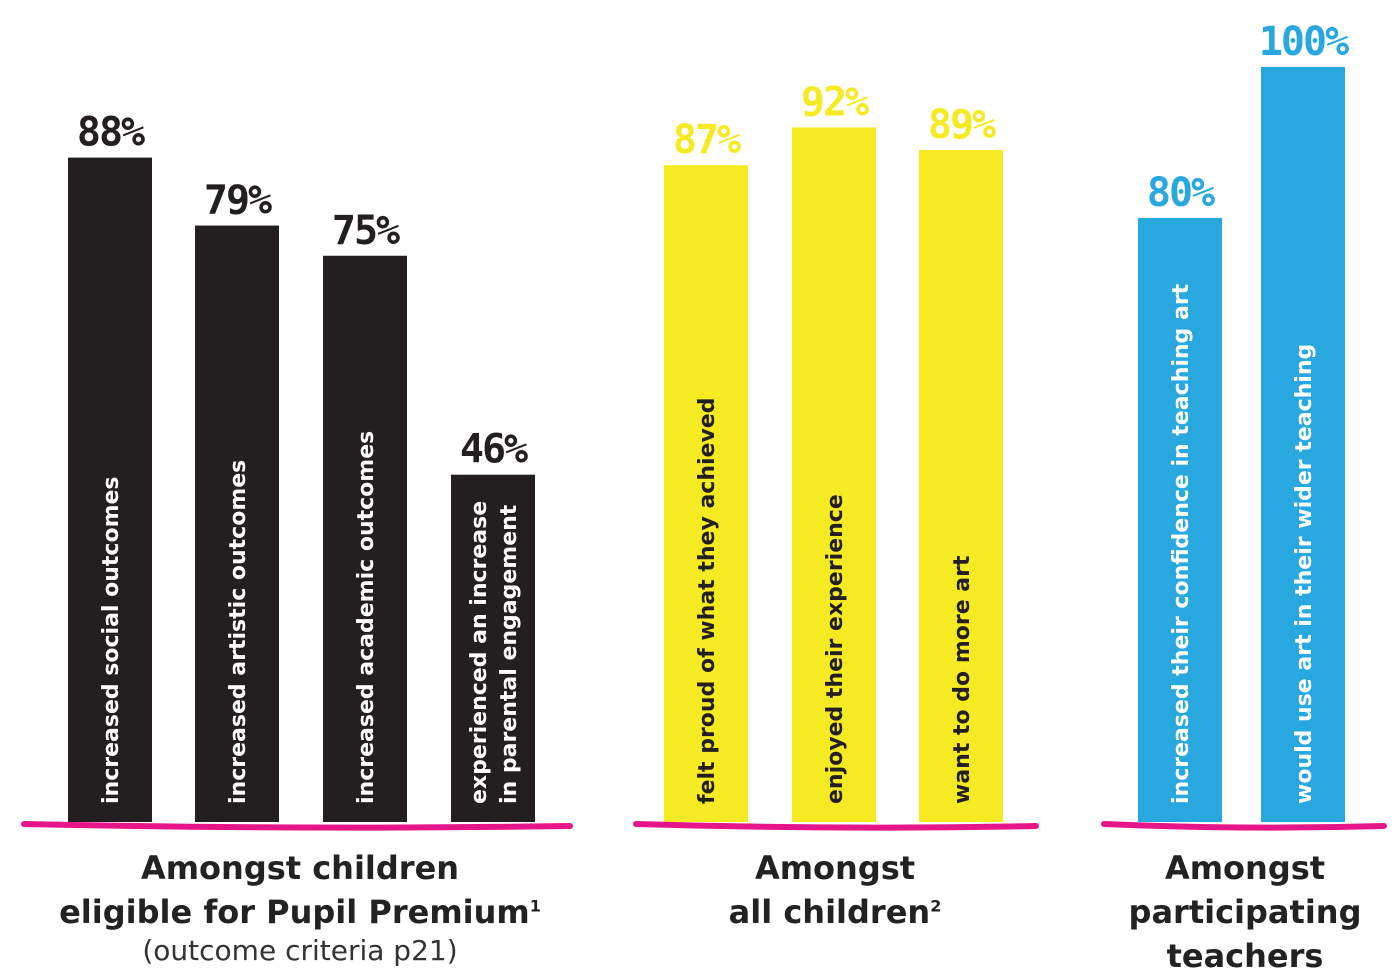 The image size is (1396, 978). What do you see at coordinates (1304, 42) in the screenshot?
I see `value-label-3-2: 100%` at bounding box center [1304, 42].